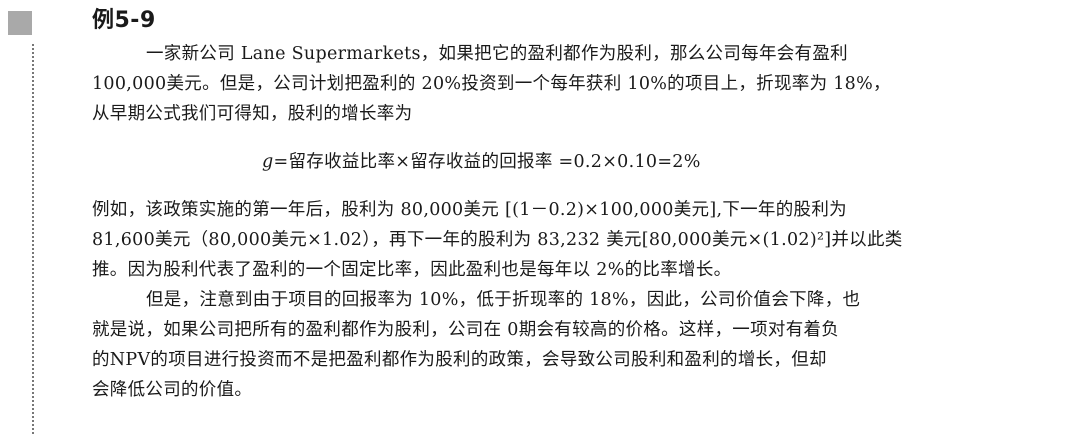 The image size is (1084, 435). Describe the element at coordinates (124, 20) in the screenshot. I see `example-title: 例5-9` at that location.